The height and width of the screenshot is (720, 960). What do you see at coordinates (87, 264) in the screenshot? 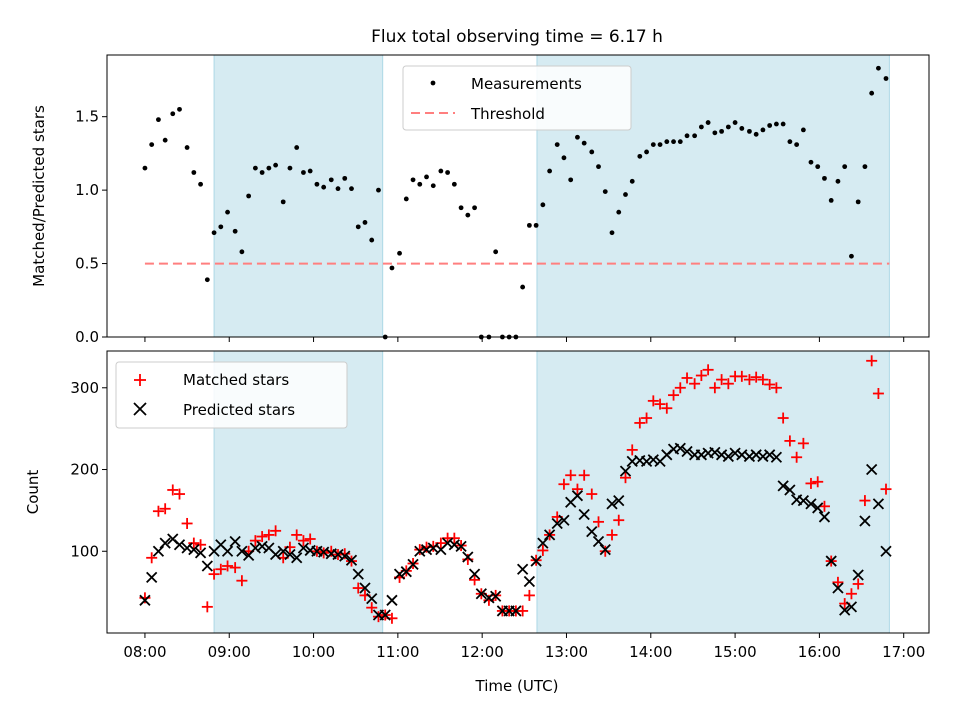
I see `y-tick-label: 0.5` at bounding box center [87, 264].